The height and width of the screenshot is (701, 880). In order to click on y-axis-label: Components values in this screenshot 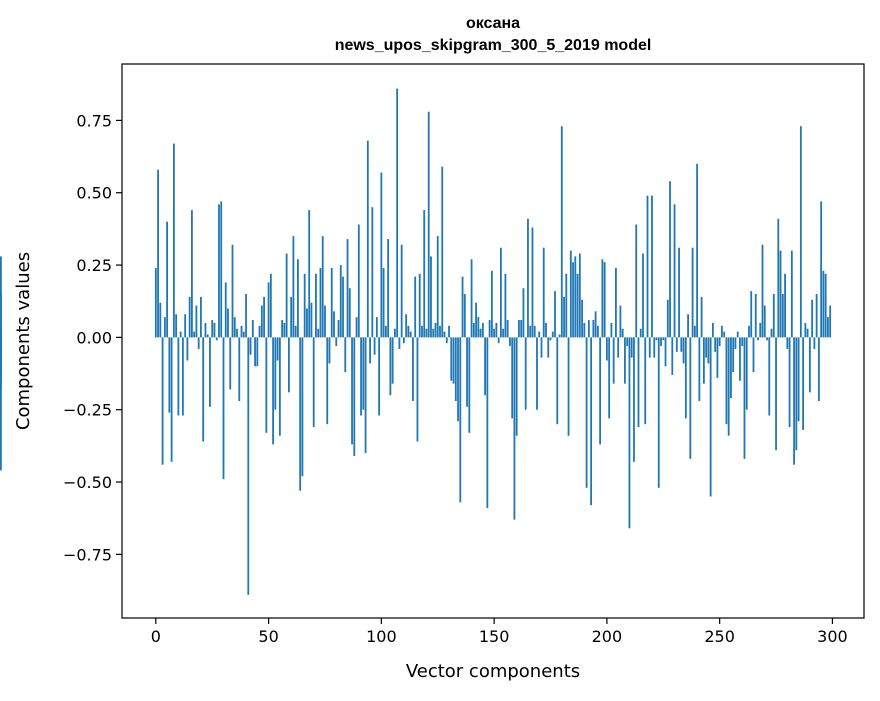, I will do `click(23, 341)`.